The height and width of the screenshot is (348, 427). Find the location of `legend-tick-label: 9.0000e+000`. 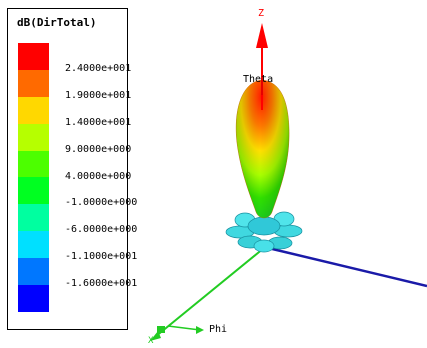

legend-tick-label: 9.0000e+000 is located at coordinates (98, 149).